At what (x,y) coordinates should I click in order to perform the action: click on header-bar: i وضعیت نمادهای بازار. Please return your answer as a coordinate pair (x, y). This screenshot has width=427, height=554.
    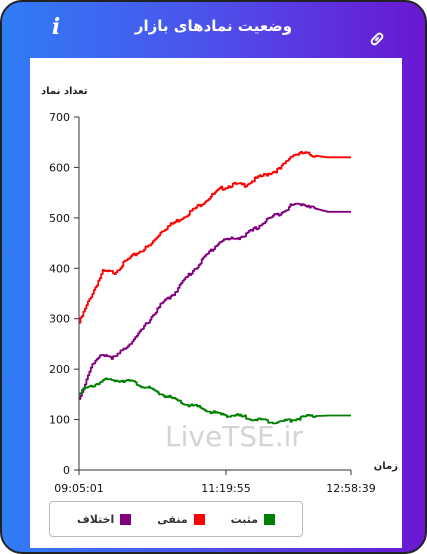
    Looking at the image, I should click on (213, 29).